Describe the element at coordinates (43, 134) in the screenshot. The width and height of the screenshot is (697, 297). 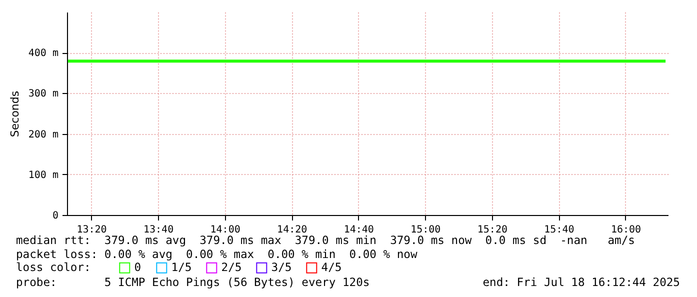
I see `y-tick-label: 200 m` at that location.